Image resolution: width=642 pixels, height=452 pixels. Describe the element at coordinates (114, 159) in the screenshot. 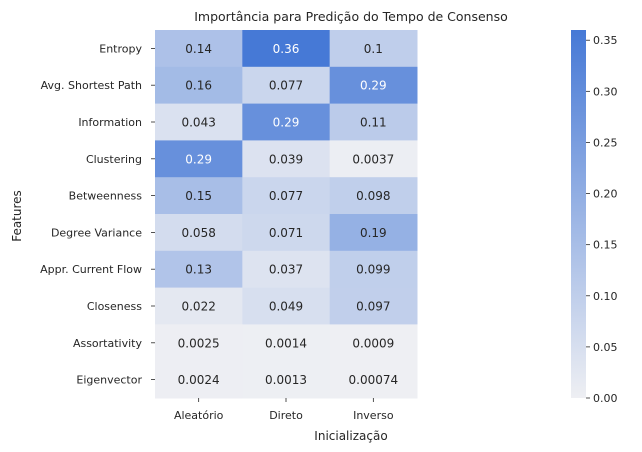

I see `y-tick-label: Clustering` at that location.